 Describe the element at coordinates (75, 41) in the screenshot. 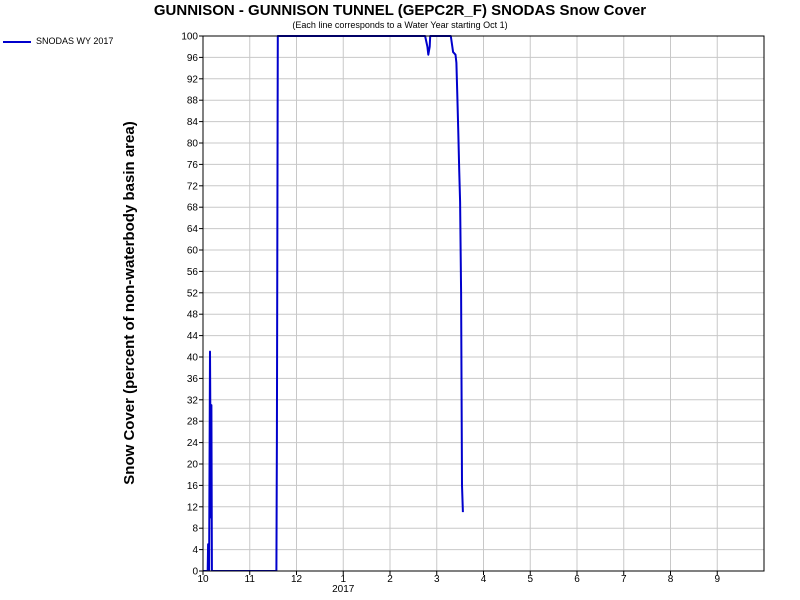

I see `legend-label: SNODAS WY 2017` at that location.